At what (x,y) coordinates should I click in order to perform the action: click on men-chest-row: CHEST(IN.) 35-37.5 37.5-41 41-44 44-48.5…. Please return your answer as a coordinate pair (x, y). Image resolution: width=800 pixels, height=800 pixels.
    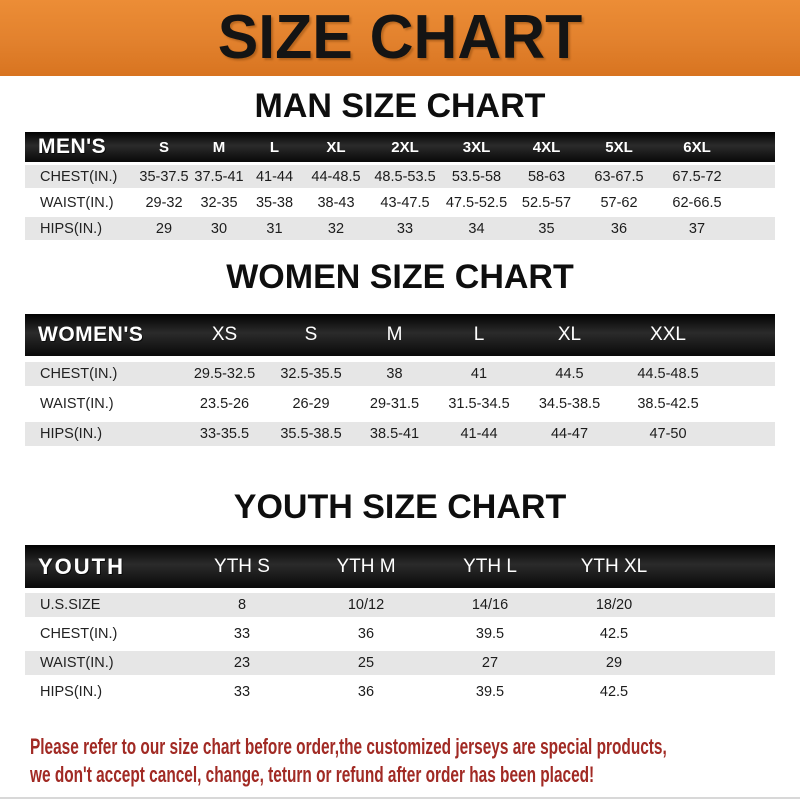
    Looking at the image, I should click on (400, 176).